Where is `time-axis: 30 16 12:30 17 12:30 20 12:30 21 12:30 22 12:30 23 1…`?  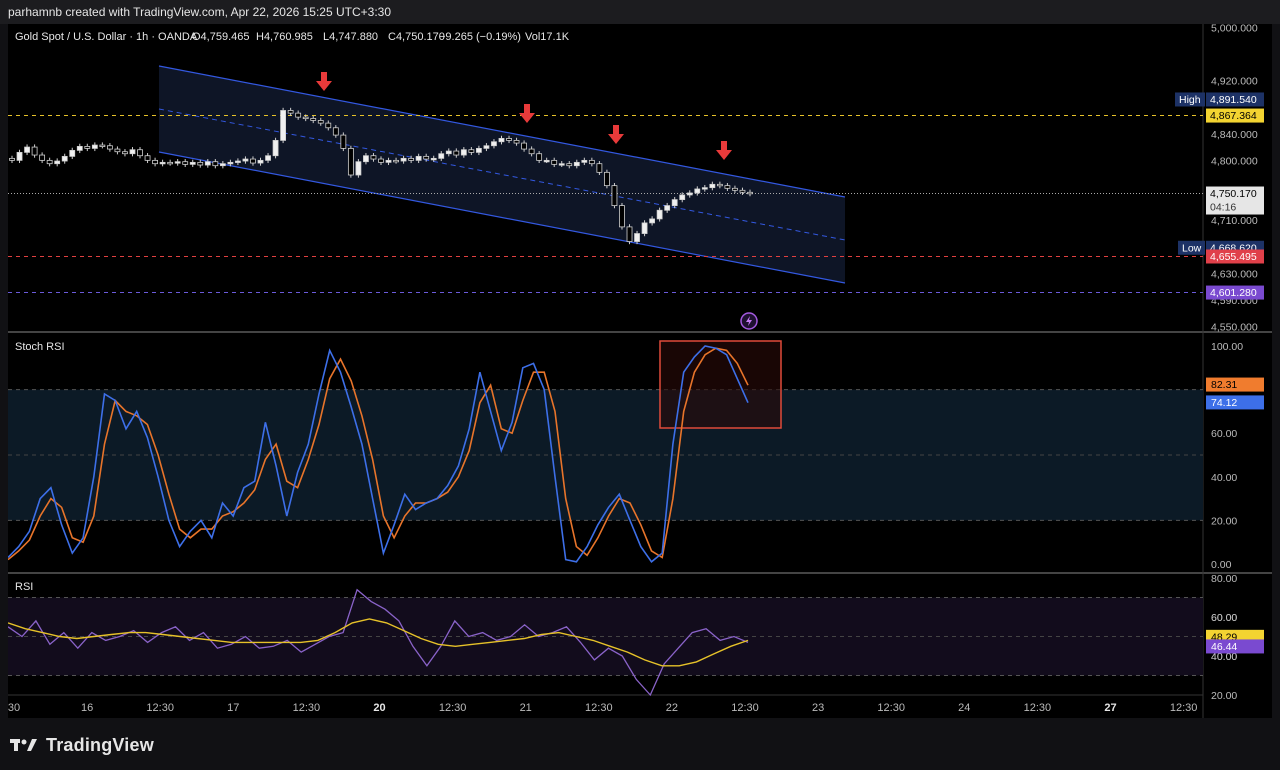 time-axis: 30 16 12:30 17 12:30 20 12:30 21 12:30 22 12:30 23 1… is located at coordinates (602, 708).